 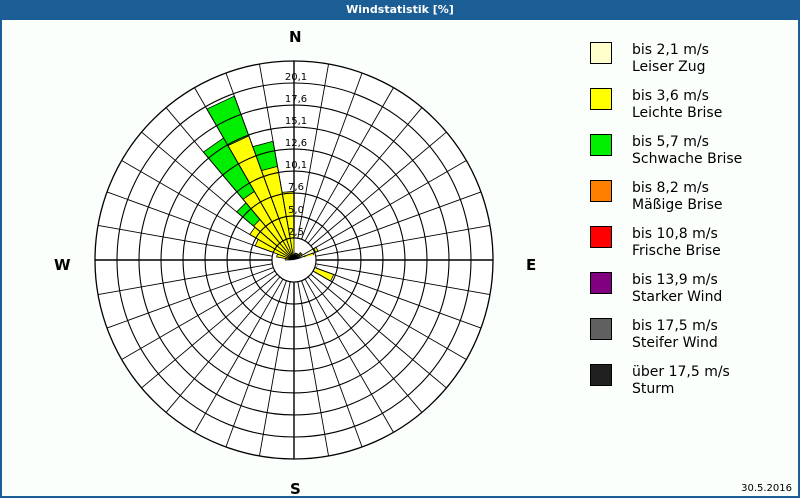 I want to click on legend-range: bis 17,5 m/s, so click(x=675, y=326).